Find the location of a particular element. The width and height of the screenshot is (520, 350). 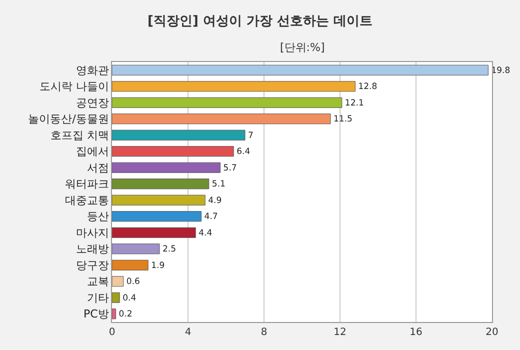

data-label: 11.5 is located at coordinates (343, 119).